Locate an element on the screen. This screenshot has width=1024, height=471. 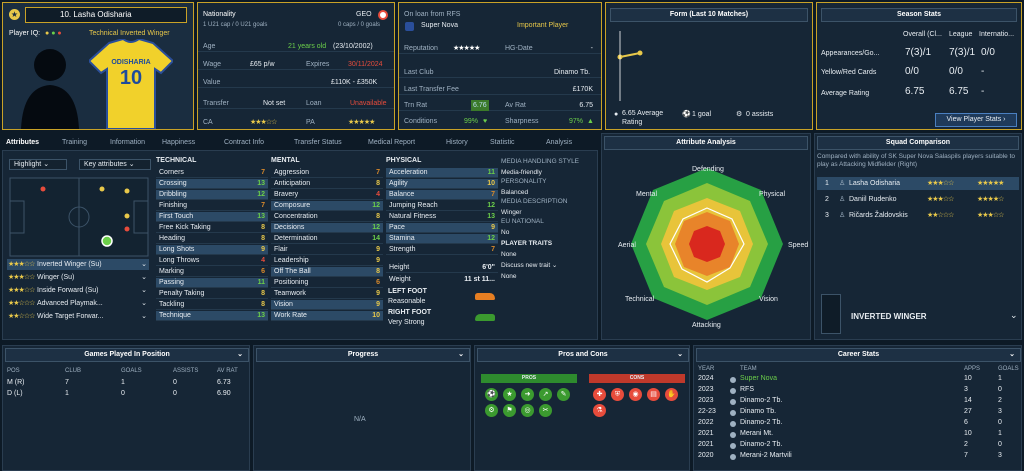
pros-cons-title: Pros and Cons ⌄ is located at coordinates (583, 355).